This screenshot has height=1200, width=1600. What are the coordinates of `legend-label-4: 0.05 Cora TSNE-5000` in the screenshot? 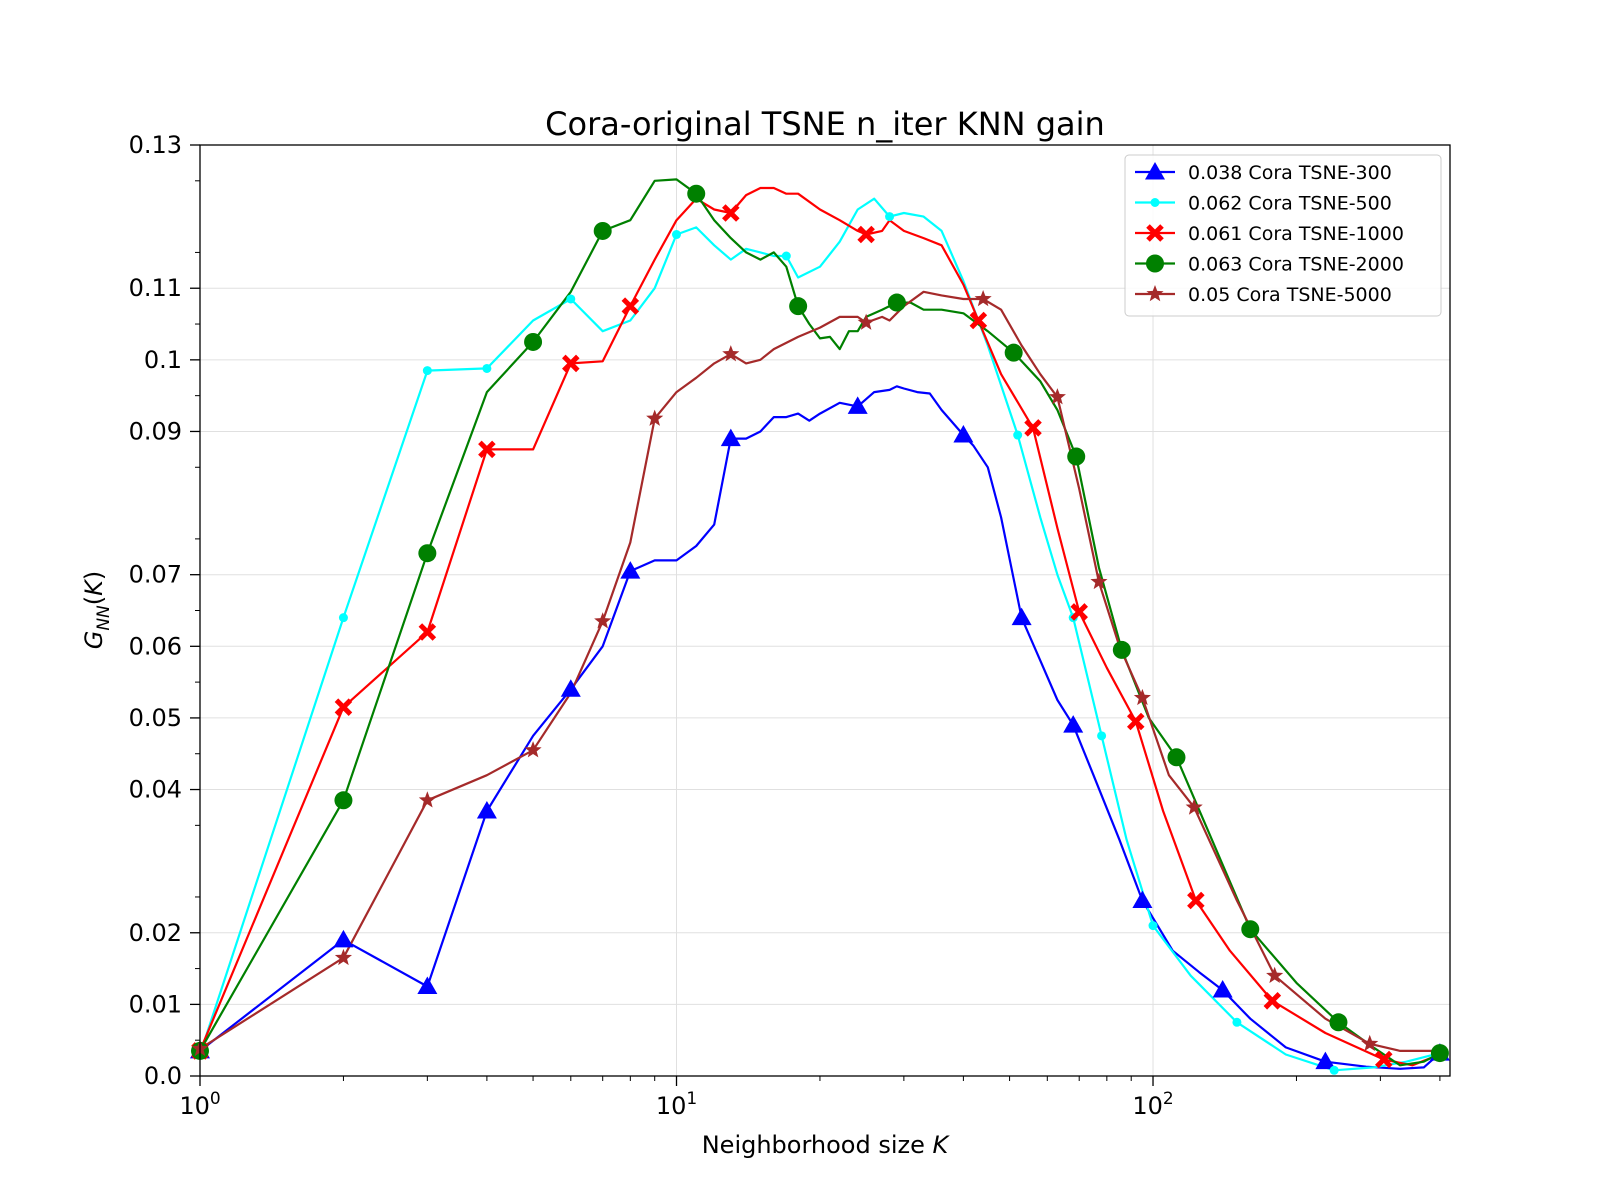 It's located at (1290, 295).